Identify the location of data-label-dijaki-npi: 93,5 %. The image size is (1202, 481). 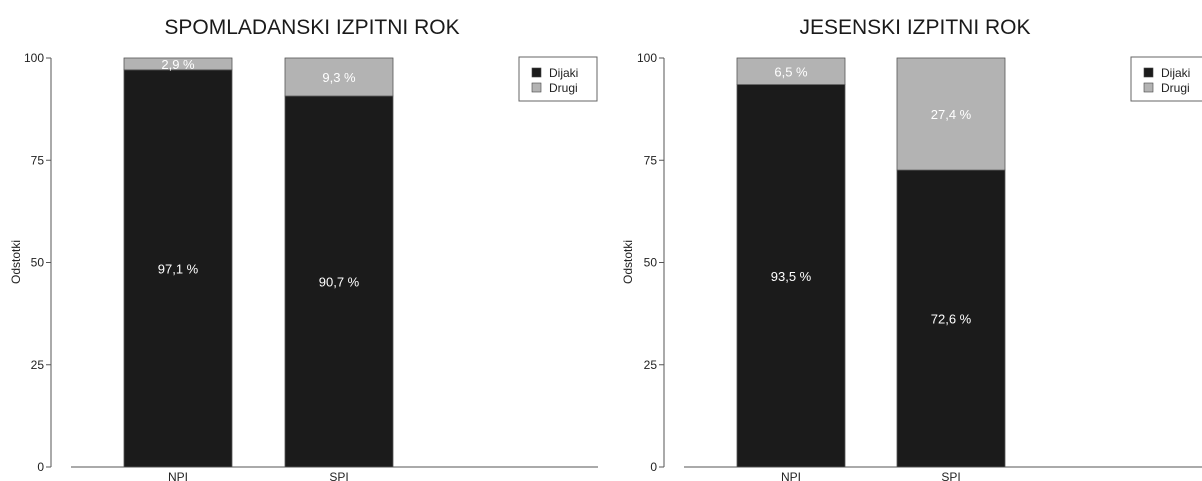
(791, 276).